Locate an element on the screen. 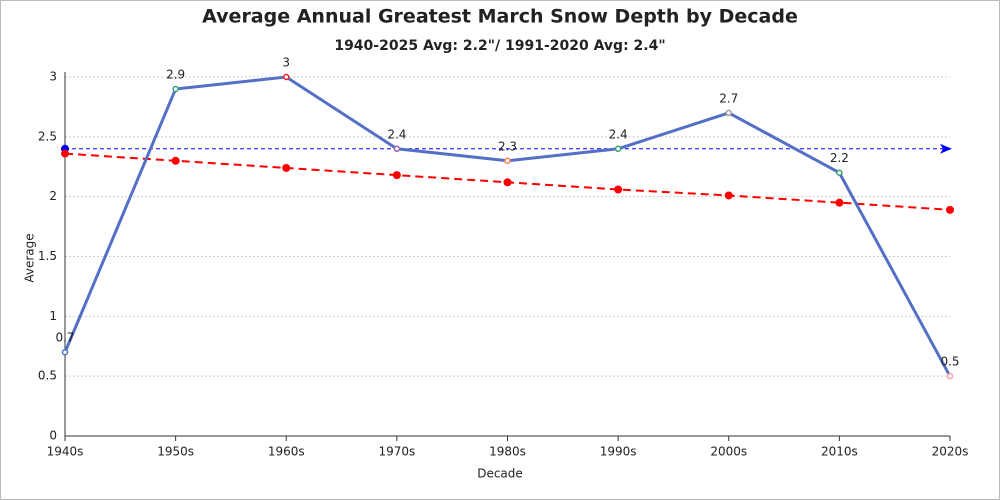  y-tick-label: 3 is located at coordinates (53, 77).